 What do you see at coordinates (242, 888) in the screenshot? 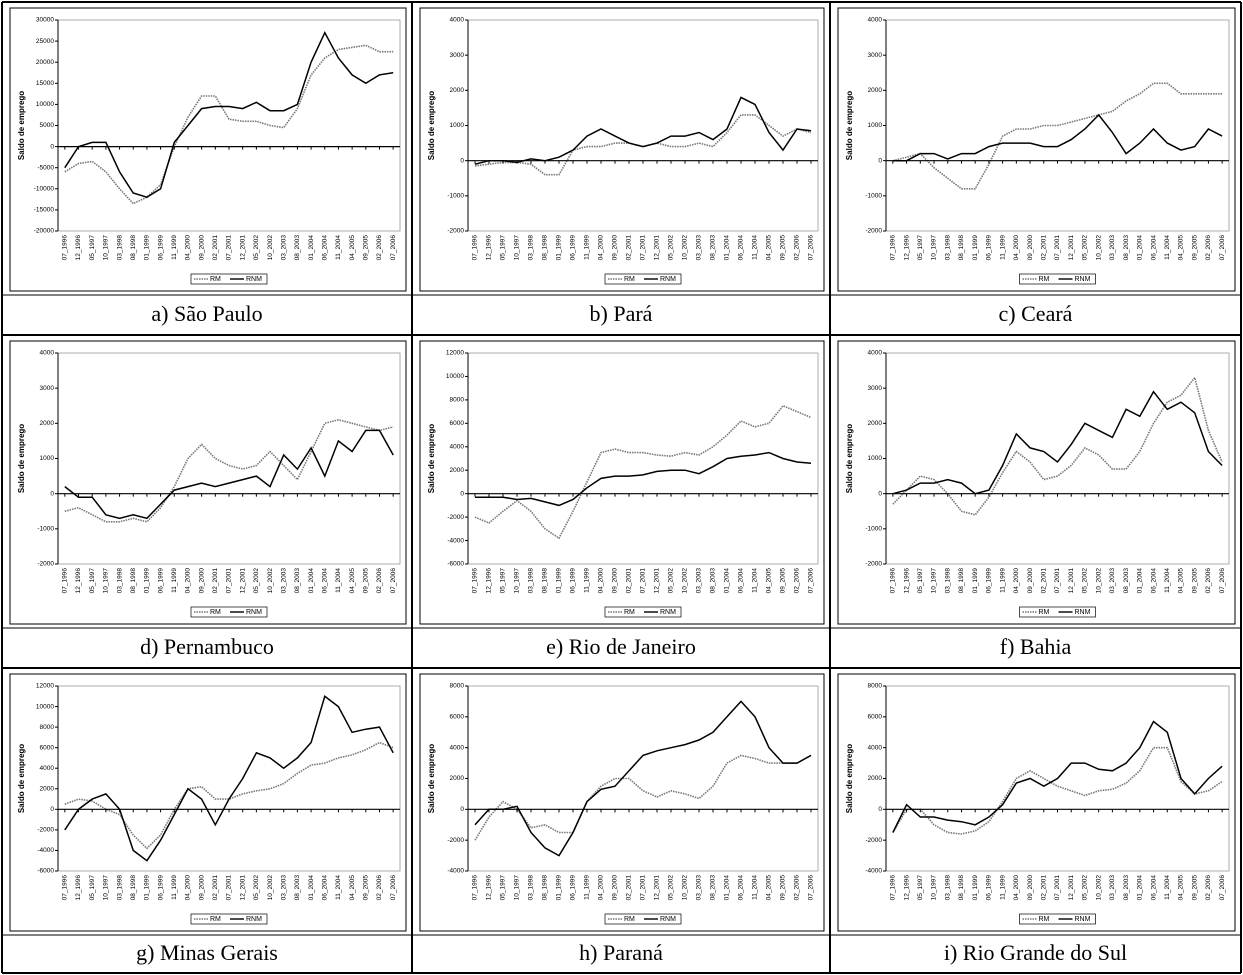
I see `x-tick-label: 12_2001` at bounding box center [242, 888].